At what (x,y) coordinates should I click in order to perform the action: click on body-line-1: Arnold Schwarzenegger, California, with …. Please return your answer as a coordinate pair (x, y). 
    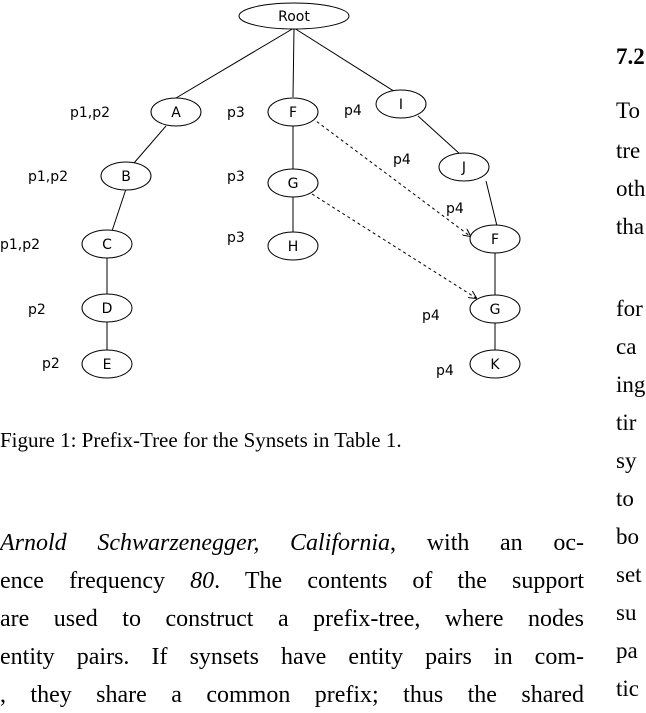
    Looking at the image, I should click on (292, 543).